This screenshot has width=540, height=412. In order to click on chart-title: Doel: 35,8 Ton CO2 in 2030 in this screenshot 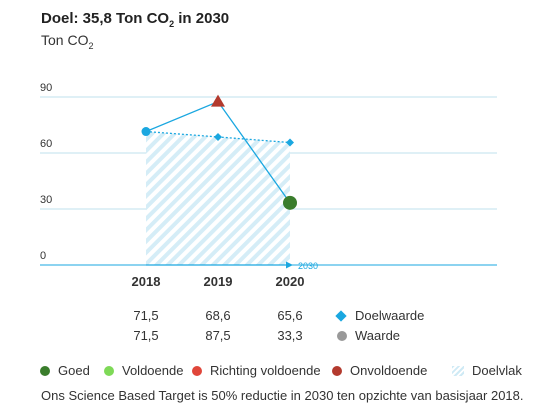, I will do `click(135, 19)`.